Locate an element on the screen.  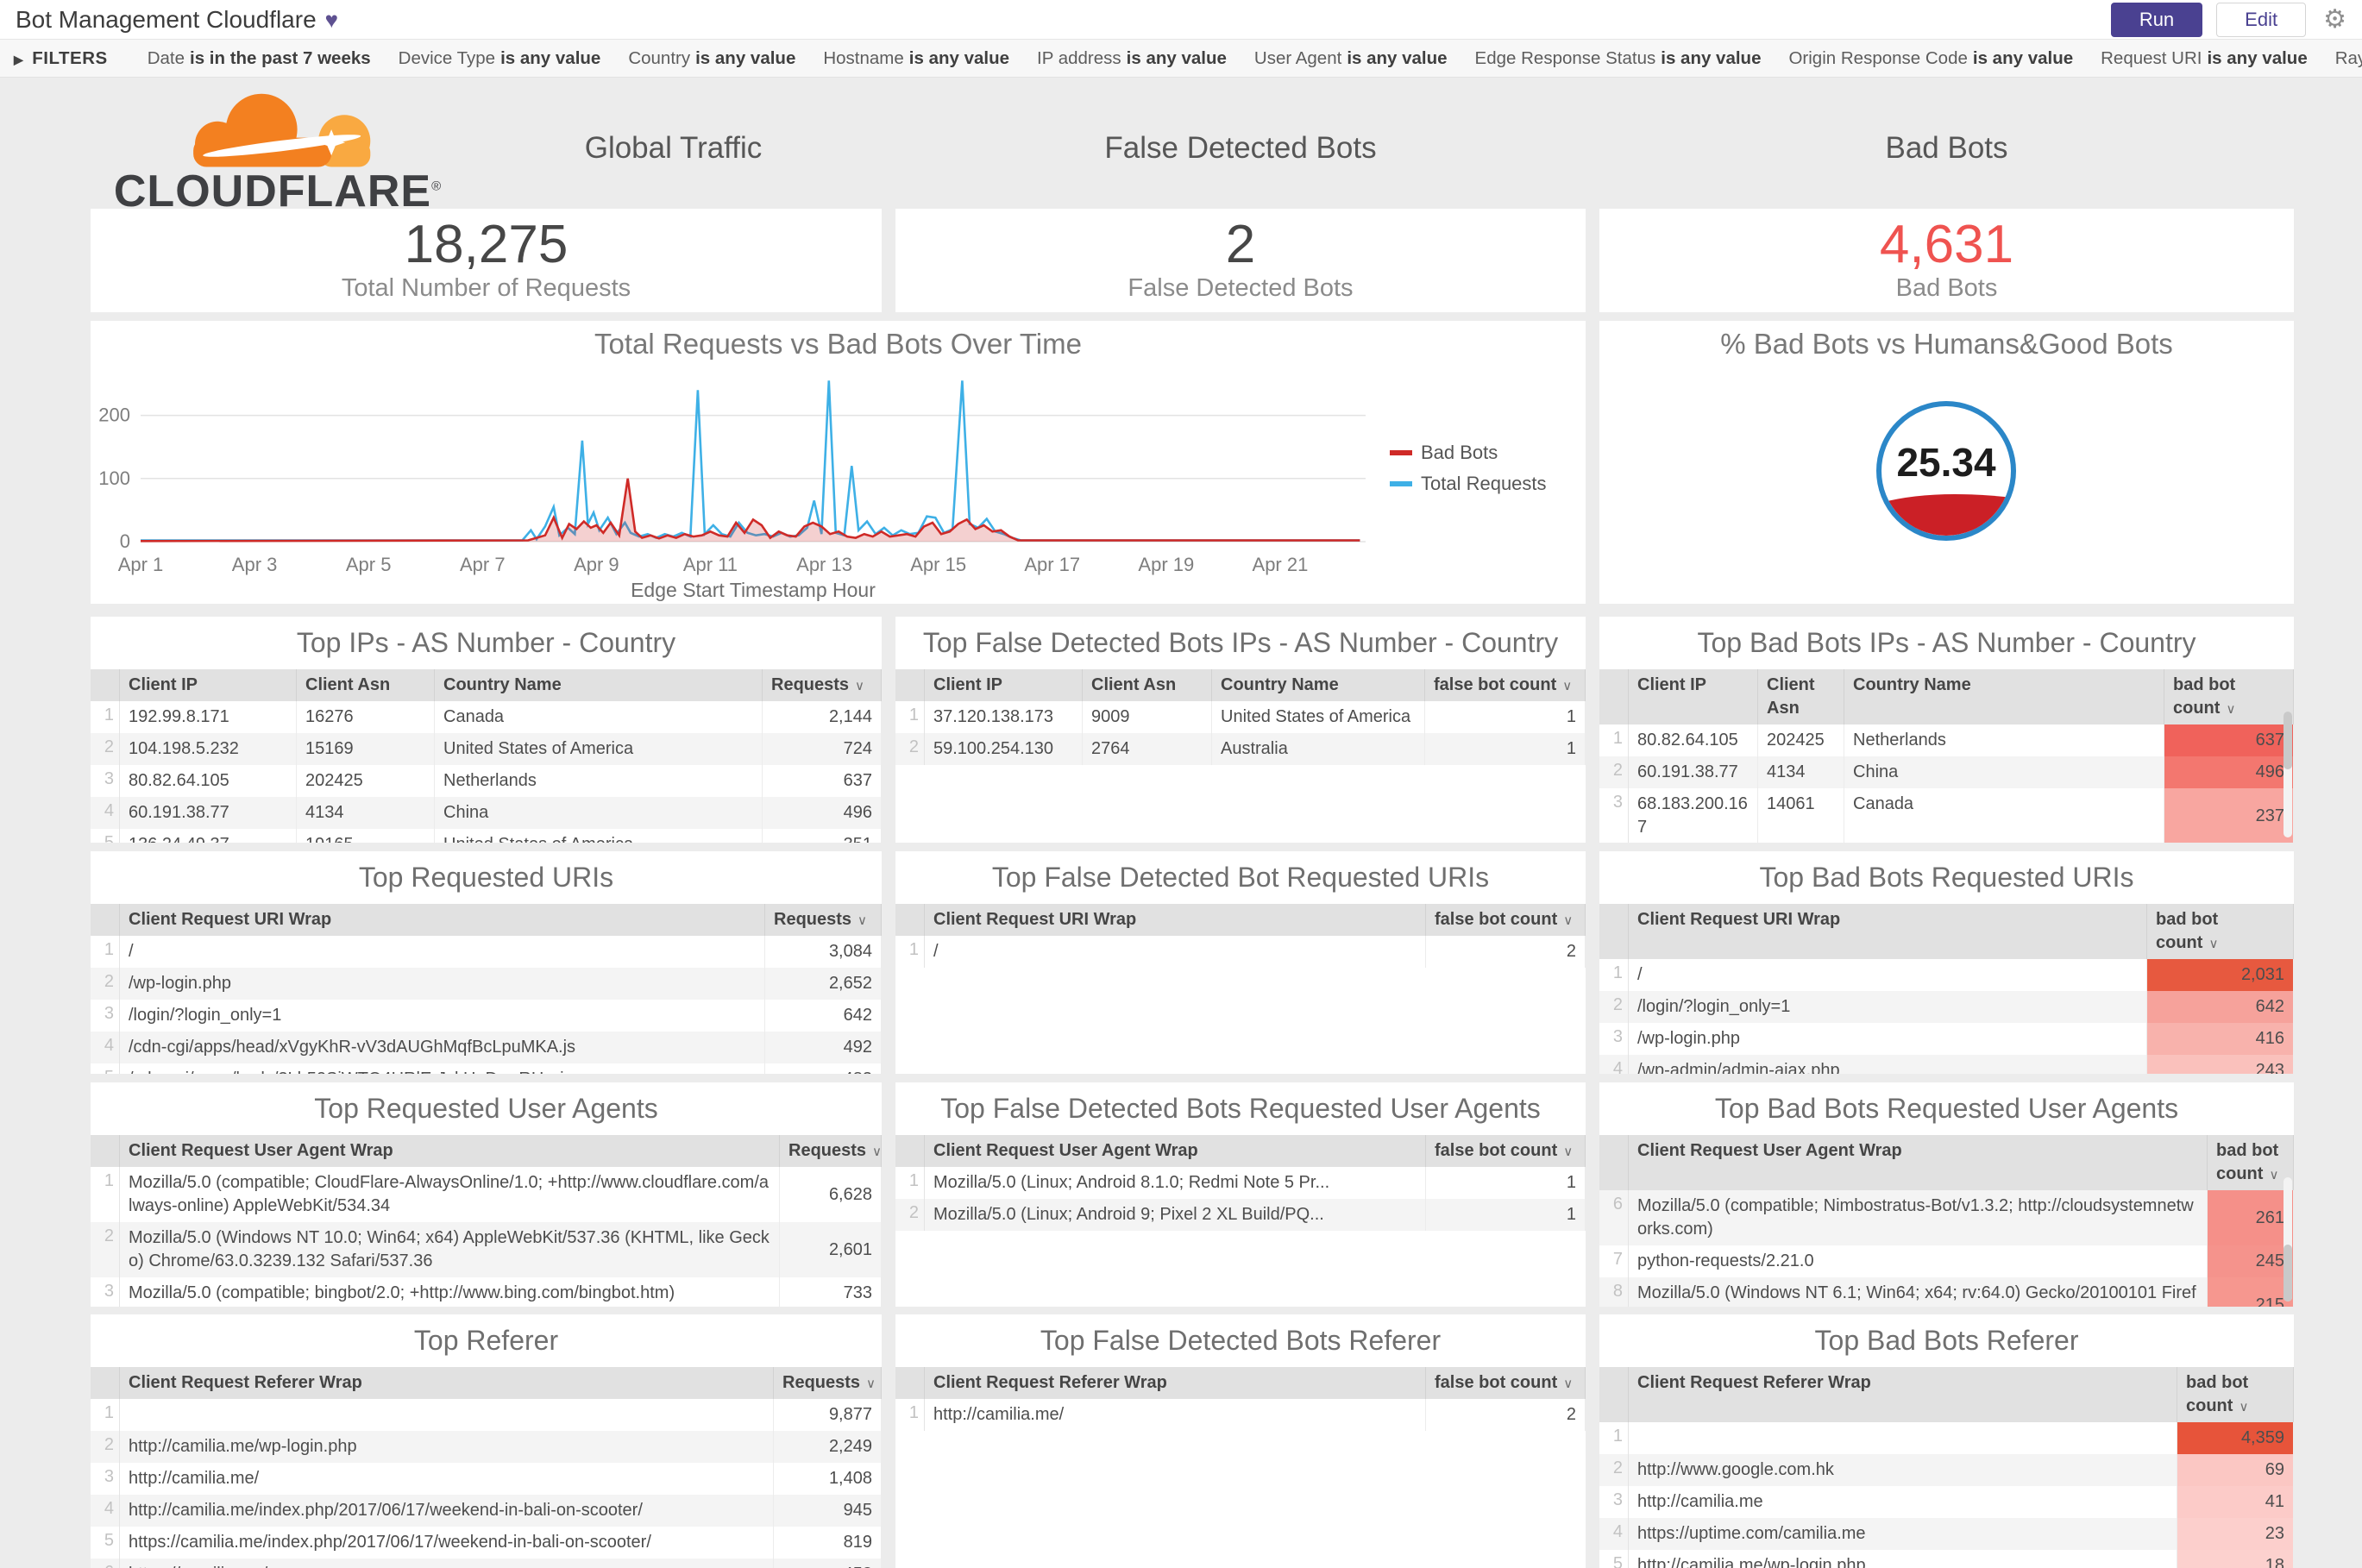
table-row: 3 80.82.64.105 202425 Netherlands 637 is located at coordinates (486, 781).